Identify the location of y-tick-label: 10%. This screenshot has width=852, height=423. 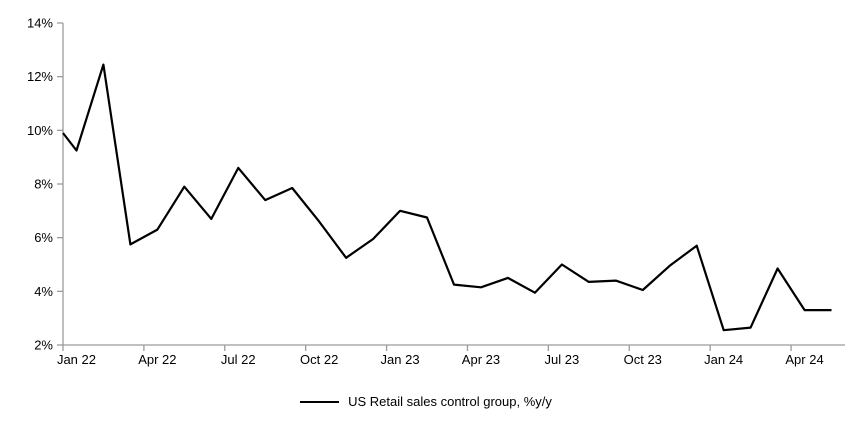
(40, 130).